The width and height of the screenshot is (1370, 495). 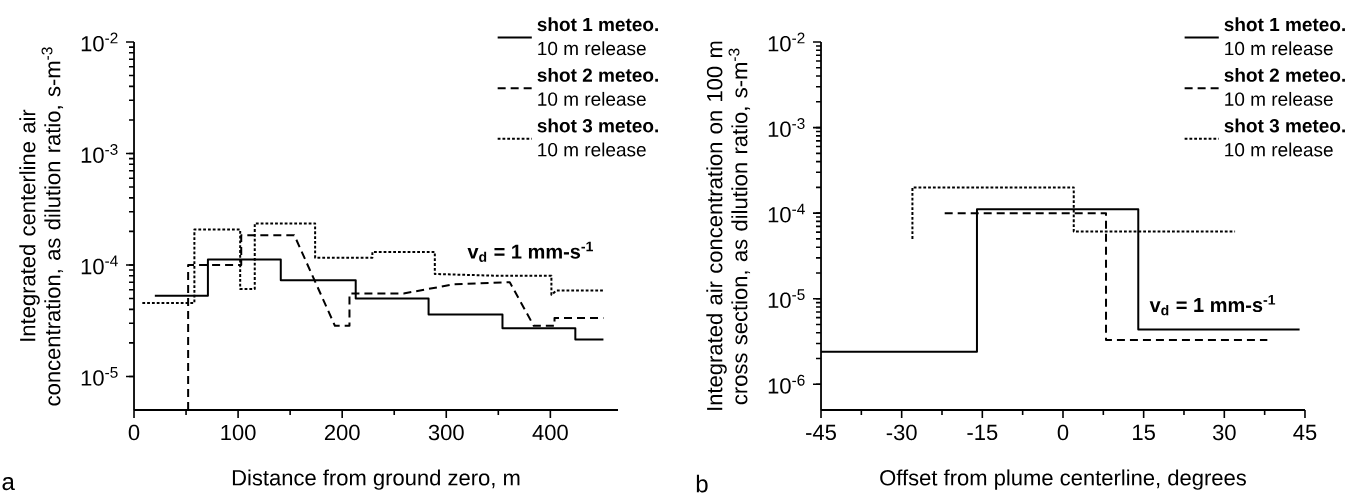 What do you see at coordinates (1144, 432) in the screenshot?
I see `x-tick-label: 15` at bounding box center [1144, 432].